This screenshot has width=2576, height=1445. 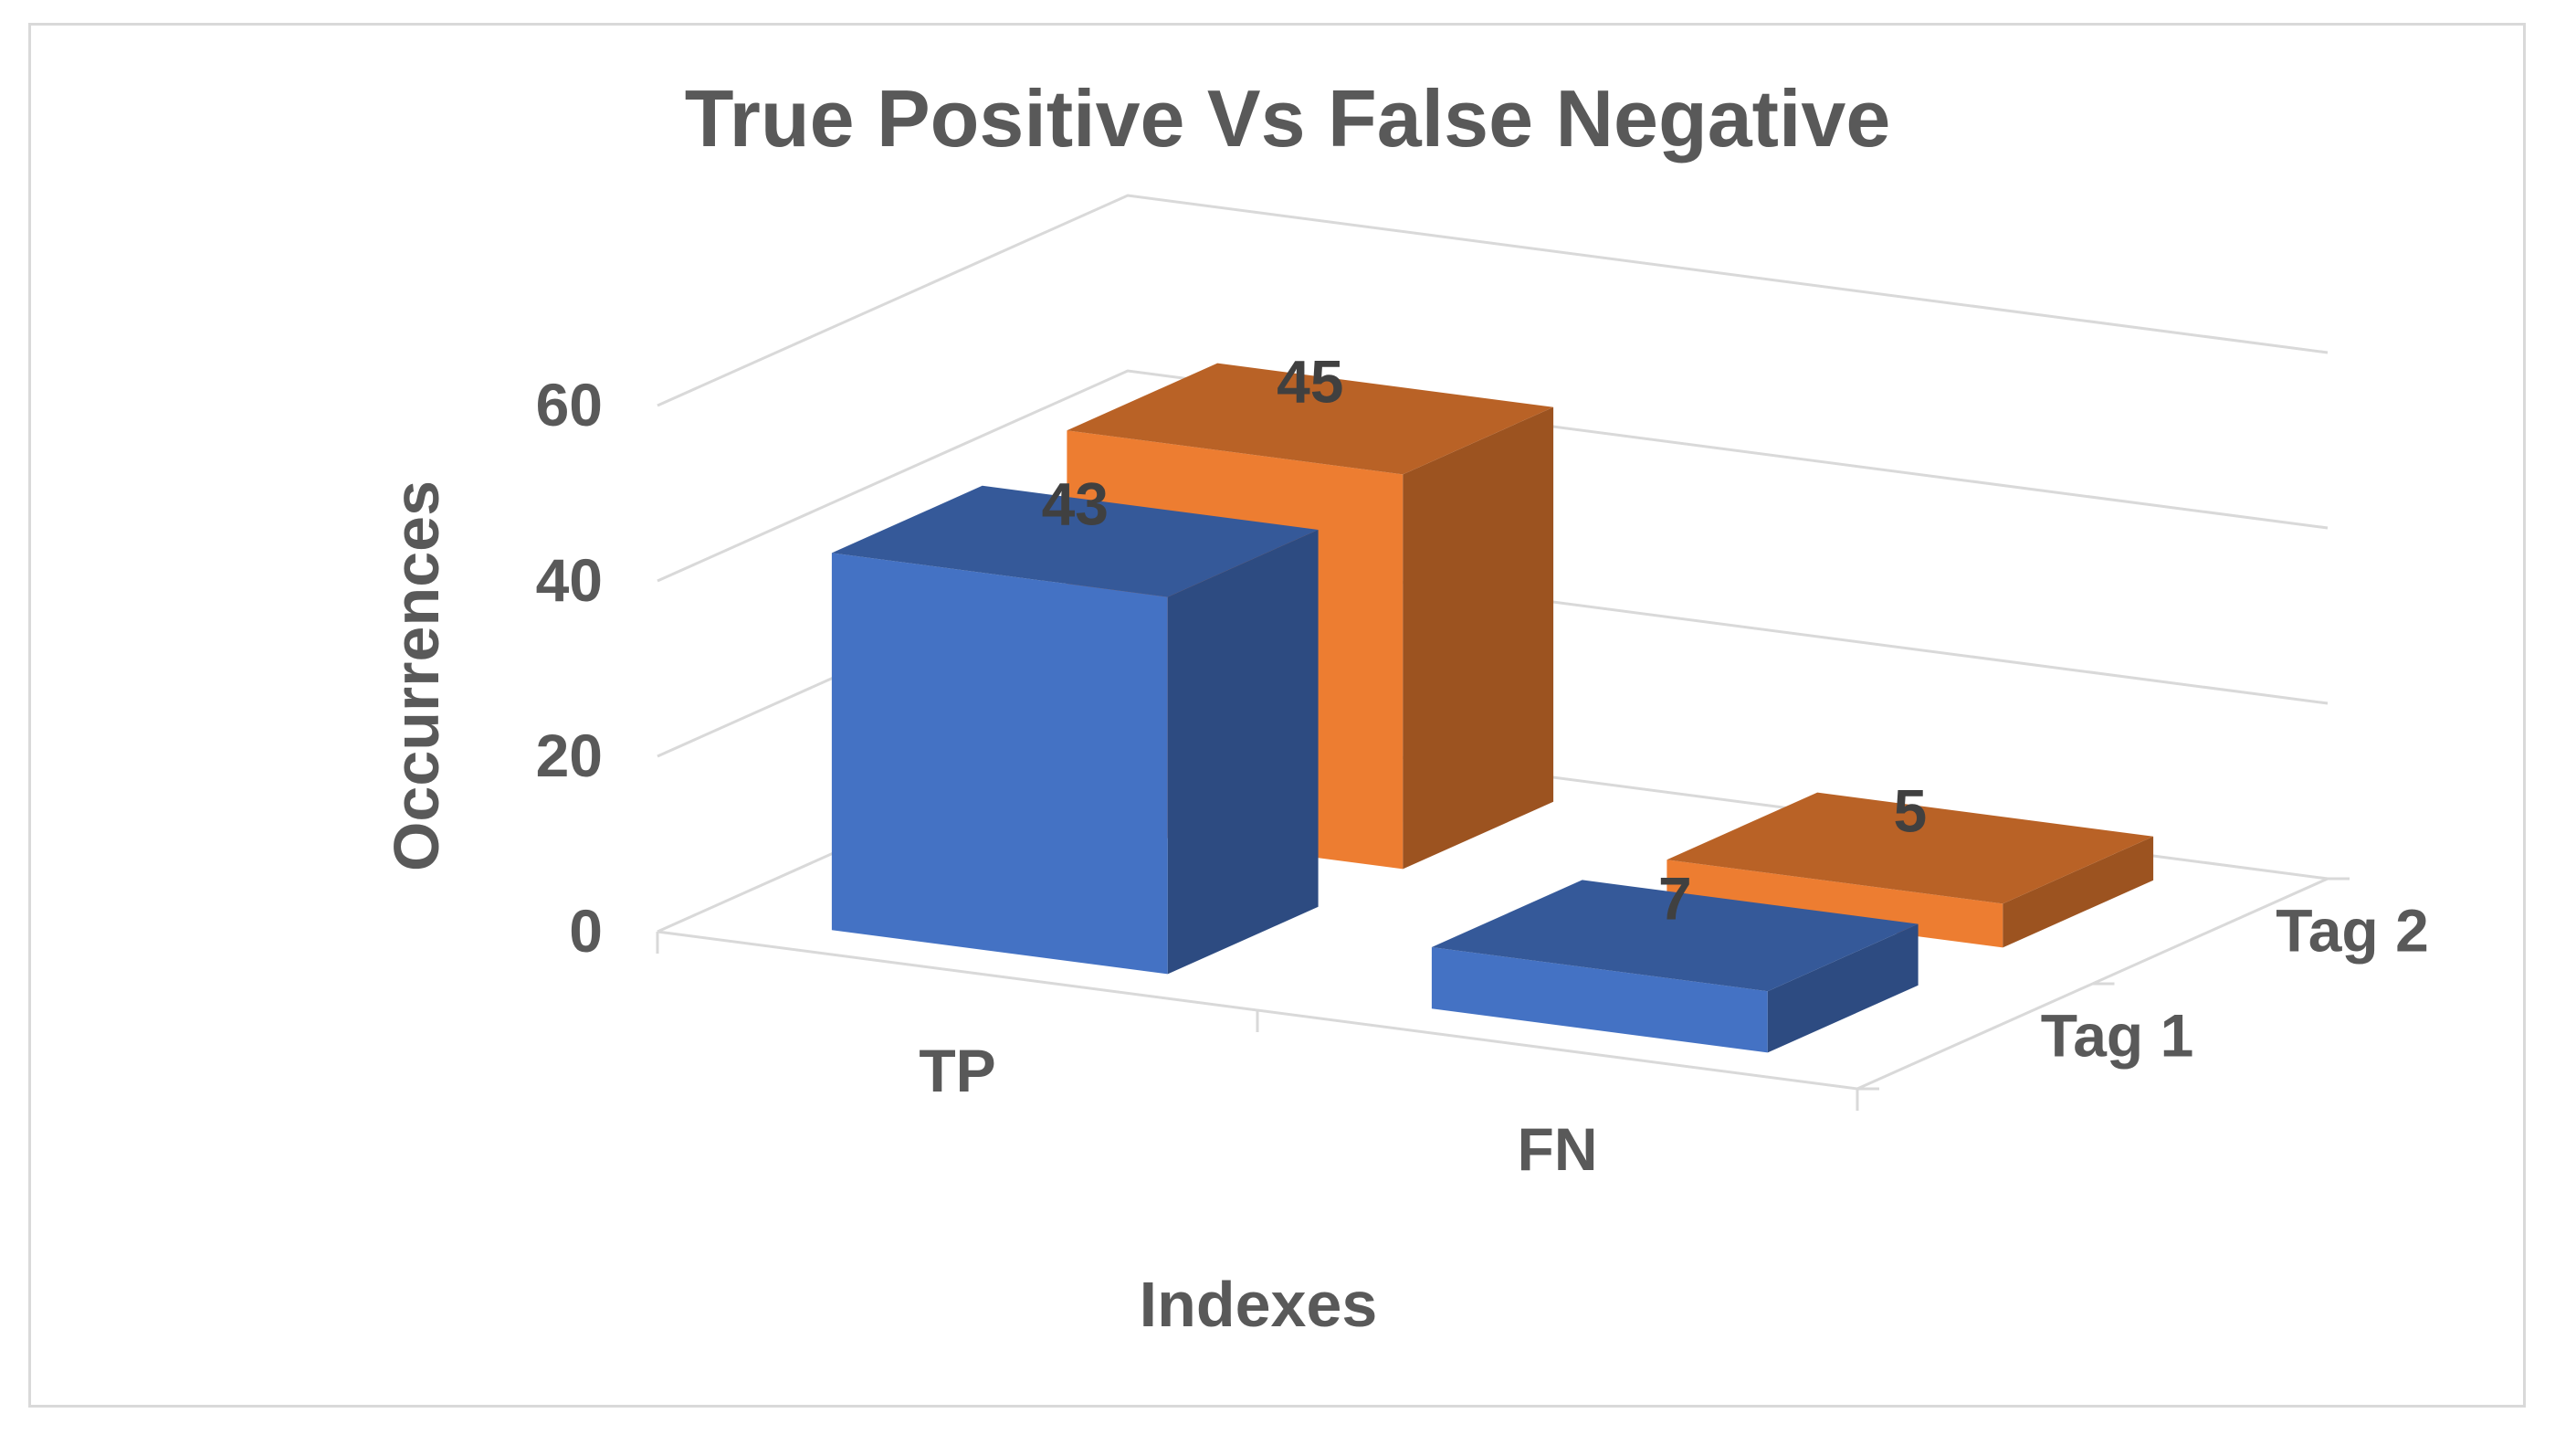 What do you see at coordinates (957, 1070) in the screenshot?
I see `x-tick-label-tp: TP` at bounding box center [957, 1070].